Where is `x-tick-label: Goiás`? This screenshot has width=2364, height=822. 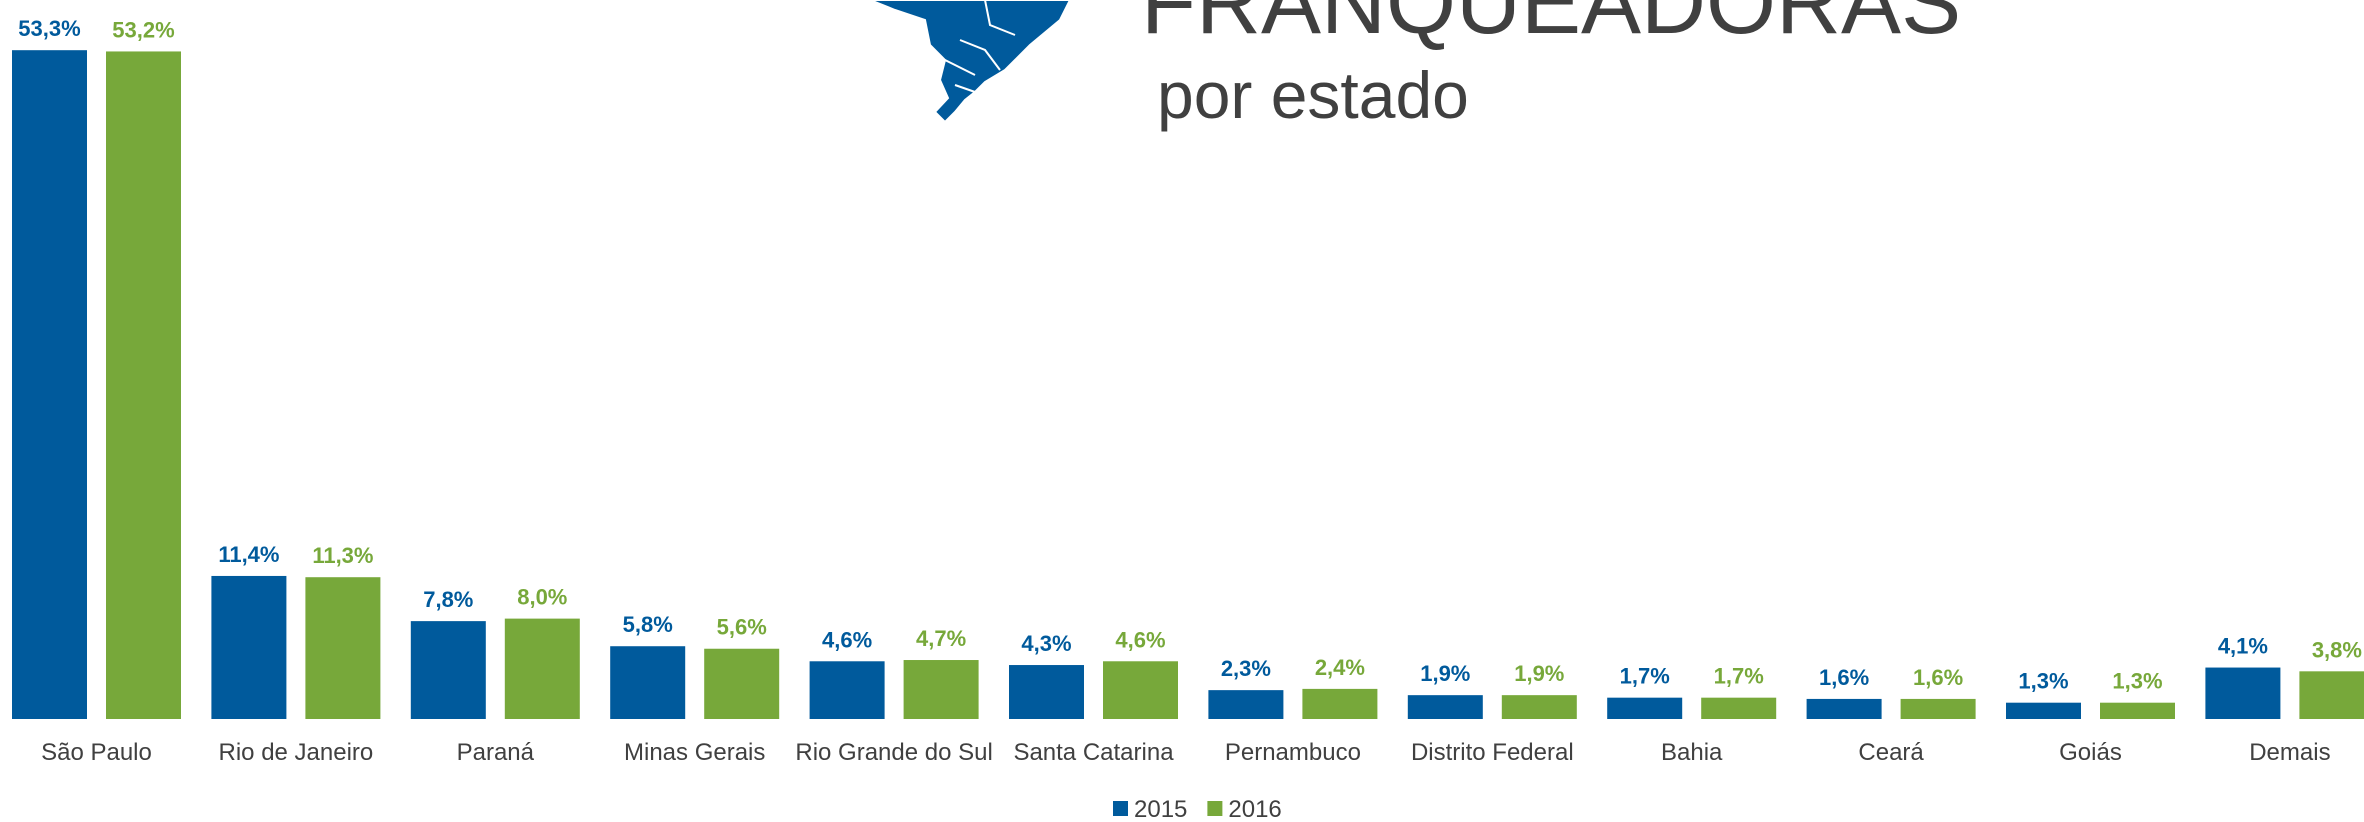 x-tick-label: Goiás is located at coordinates (2090, 752).